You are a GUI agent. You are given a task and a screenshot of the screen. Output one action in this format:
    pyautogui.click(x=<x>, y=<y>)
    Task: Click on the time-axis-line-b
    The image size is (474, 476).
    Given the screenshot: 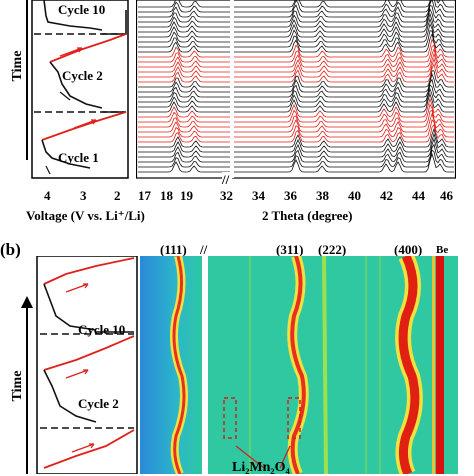 What is the action you would take?
    pyautogui.click(x=27, y=389)
    